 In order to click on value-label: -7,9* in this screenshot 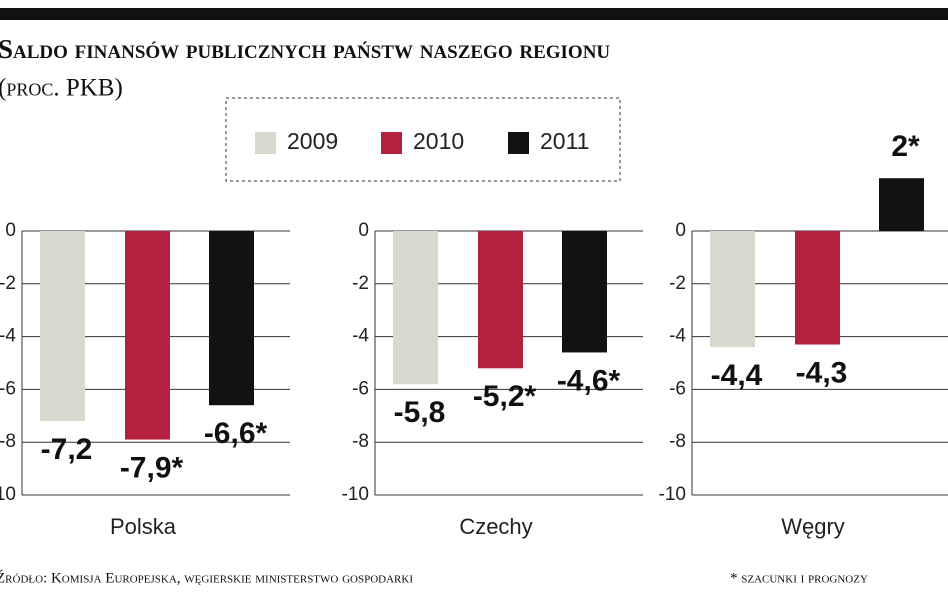, I will do `click(152, 467)`.